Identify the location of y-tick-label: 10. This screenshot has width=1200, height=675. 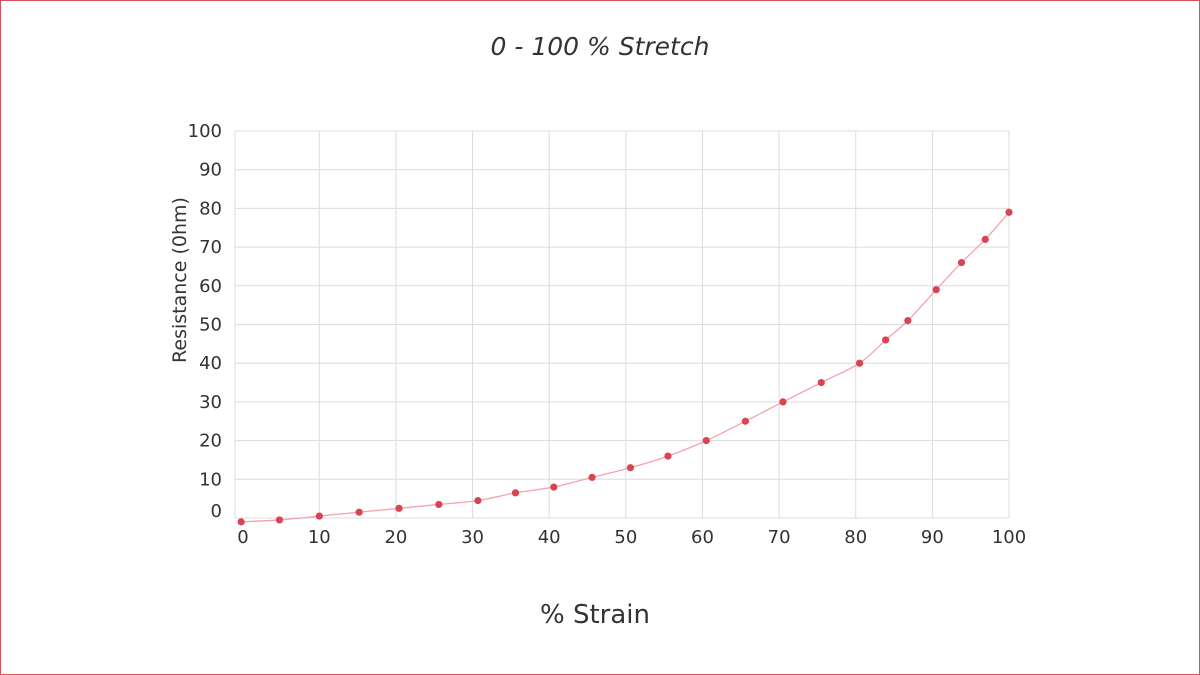
(210, 479).